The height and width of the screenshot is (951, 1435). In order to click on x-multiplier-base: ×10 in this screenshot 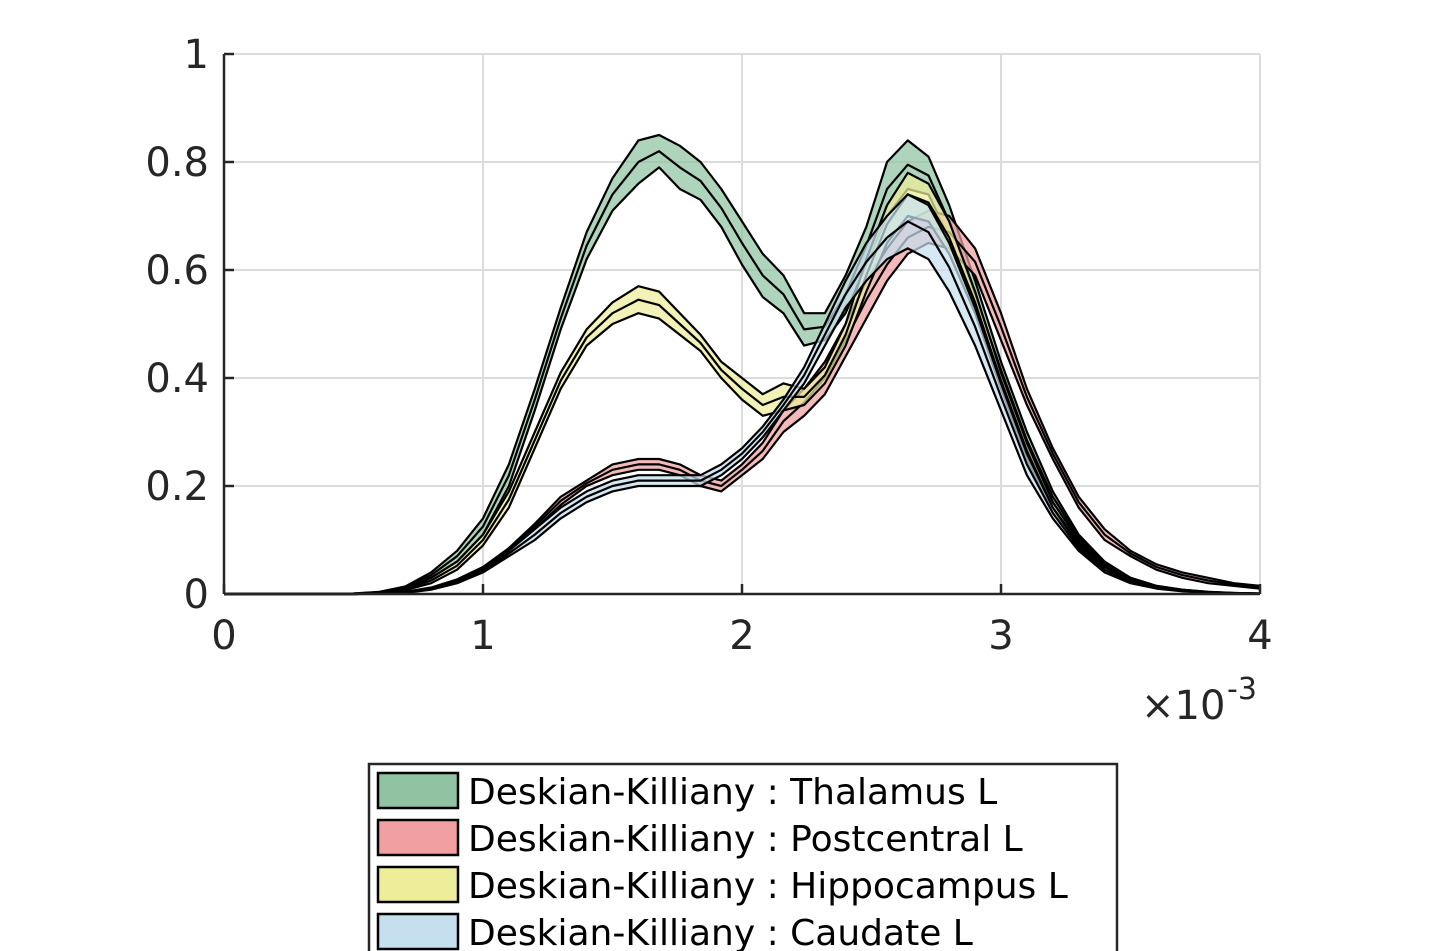, I will do `click(1183, 706)`.